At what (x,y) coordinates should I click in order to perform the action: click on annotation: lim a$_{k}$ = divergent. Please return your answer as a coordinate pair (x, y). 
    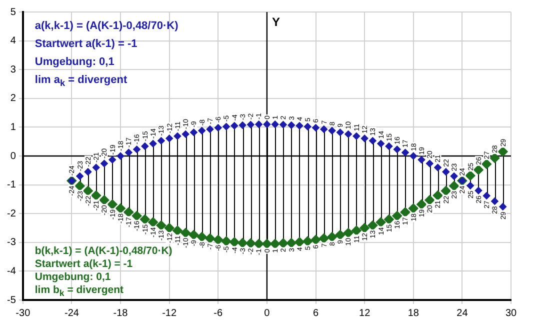
    Looking at the image, I should click on (81, 81).